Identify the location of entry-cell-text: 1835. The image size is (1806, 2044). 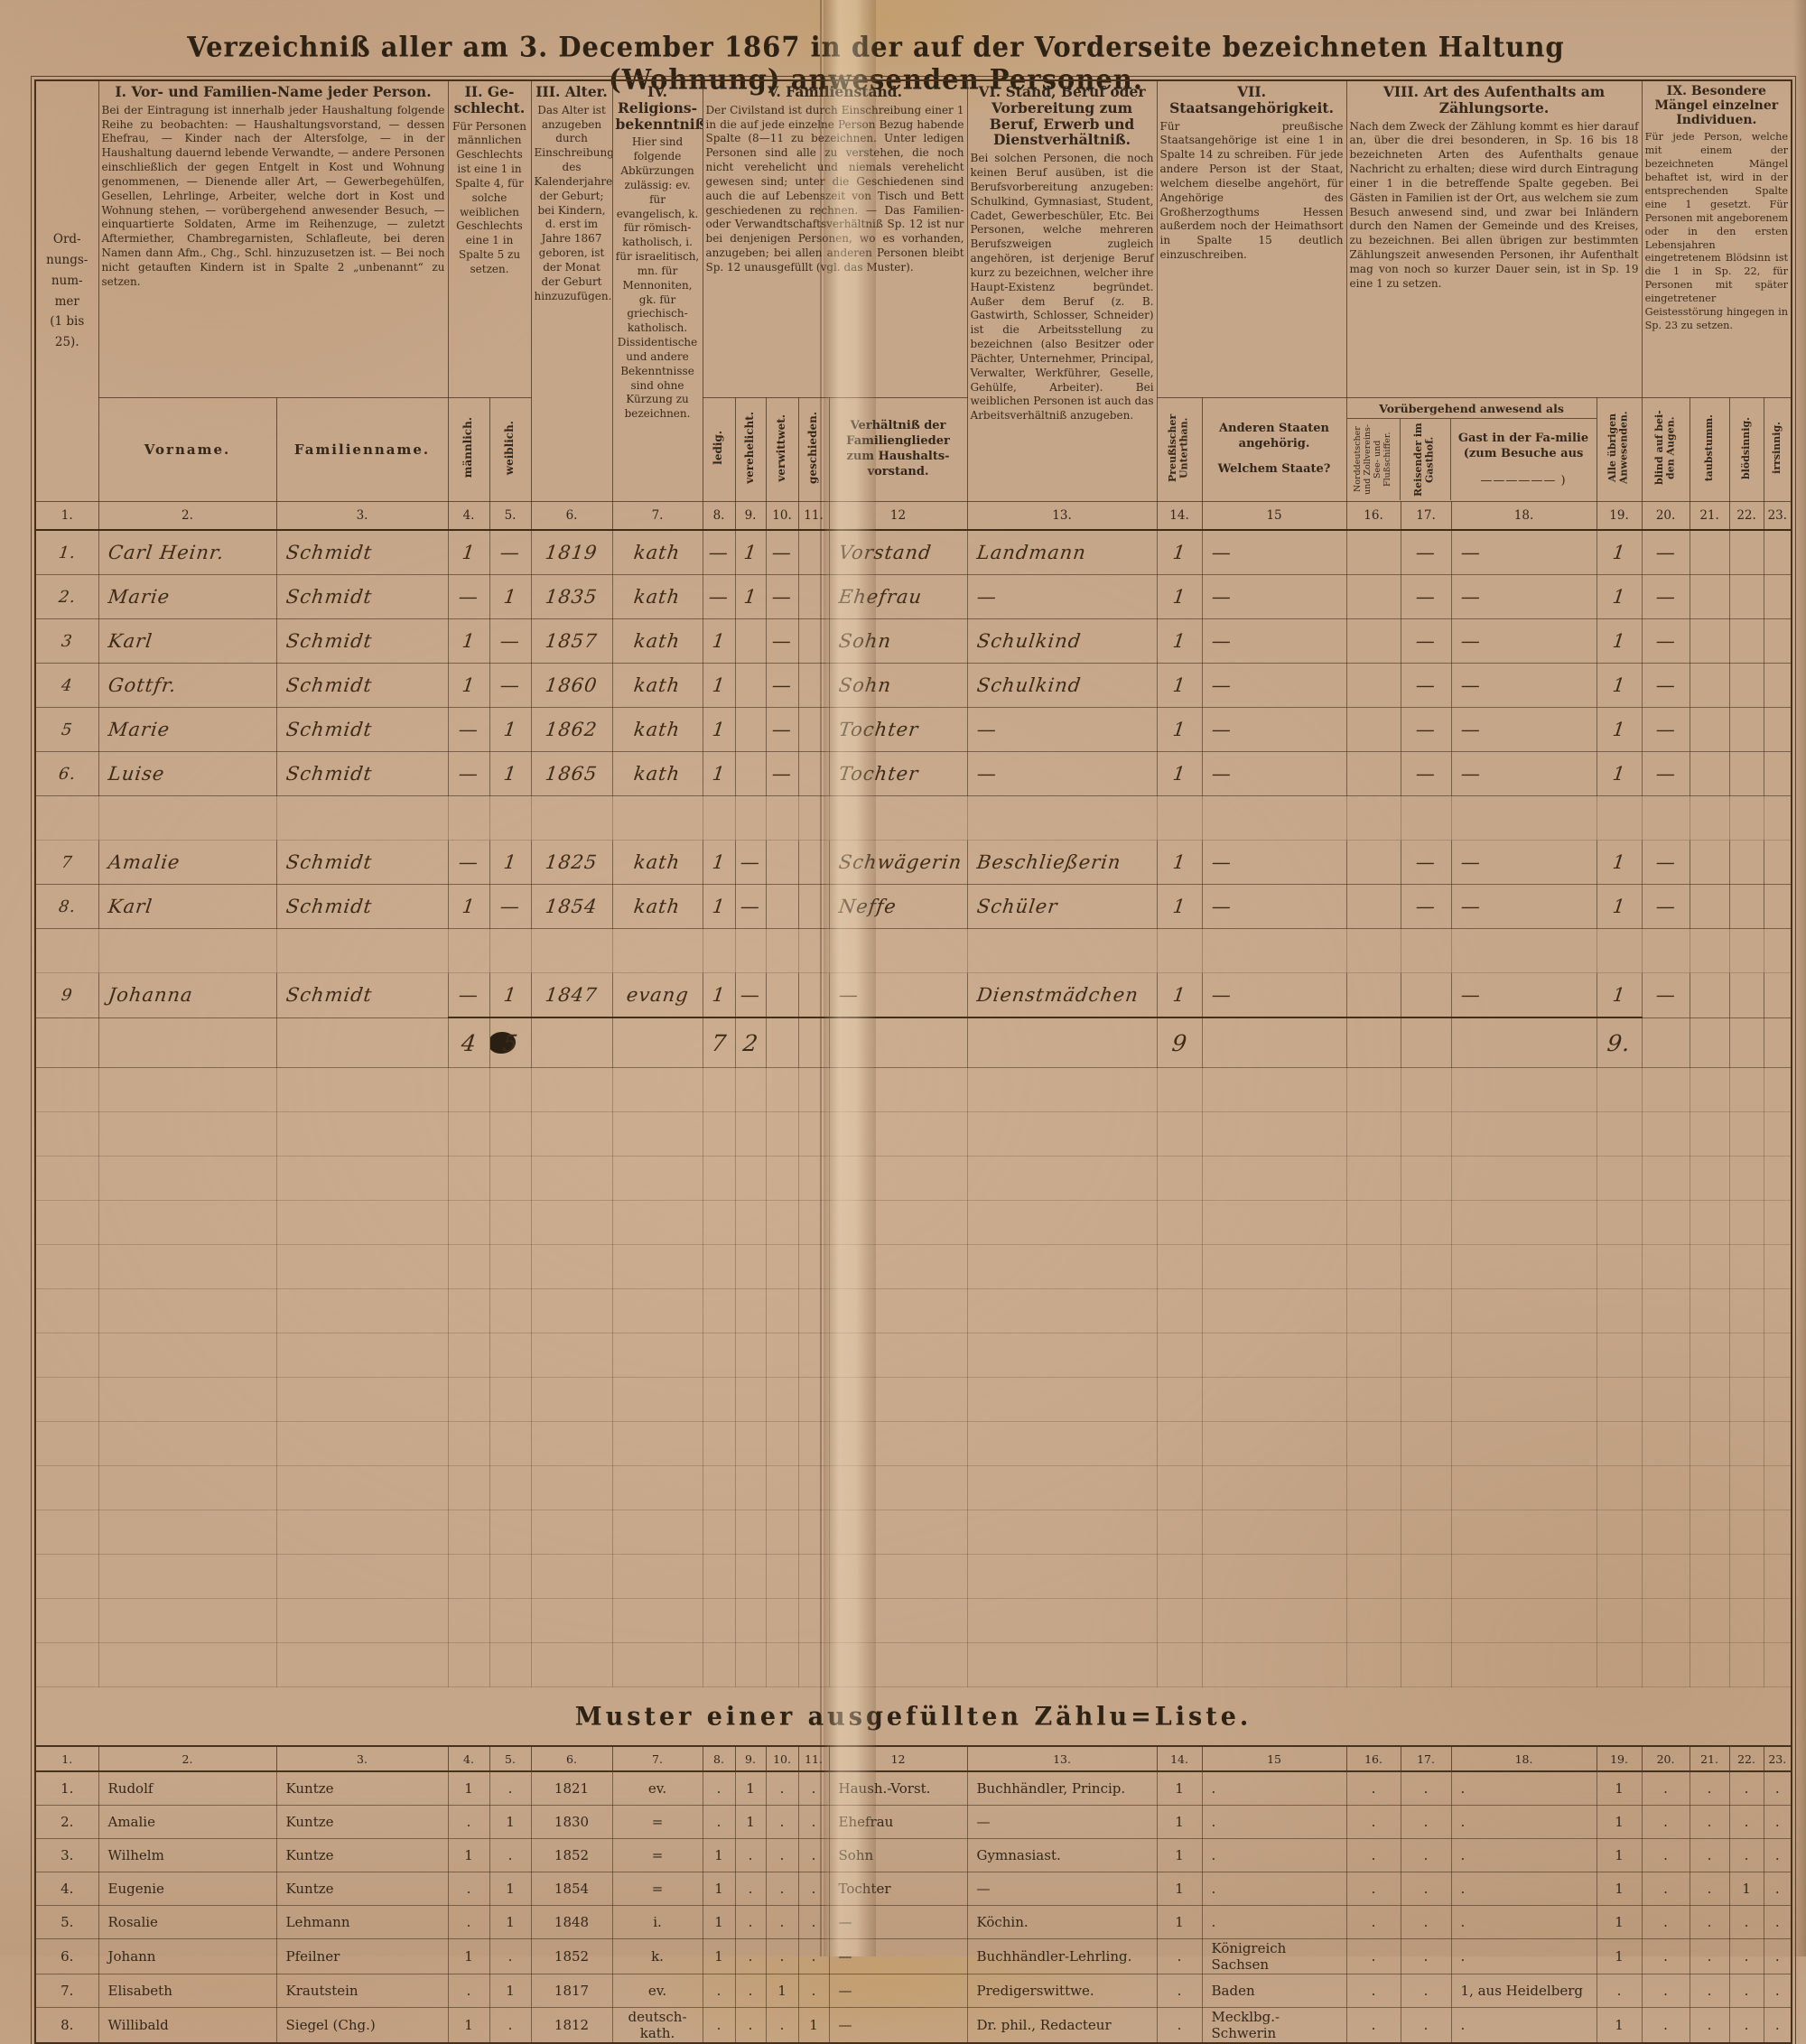
(572, 597).